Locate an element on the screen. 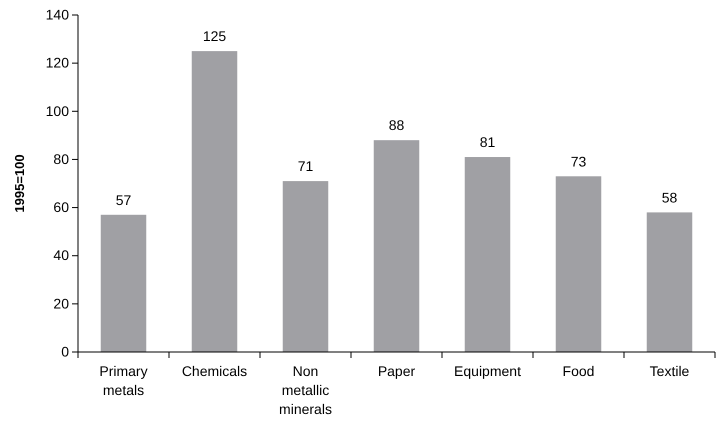 The image size is (721, 433). x-tick-label: Paper is located at coordinates (397, 371).